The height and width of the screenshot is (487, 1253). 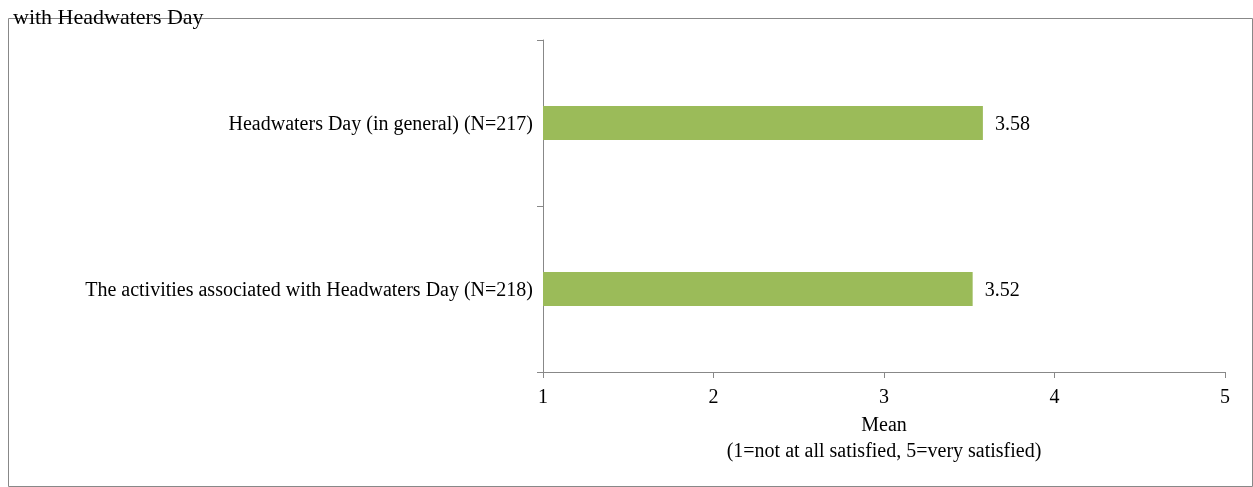 I want to click on data-label: 3.58, so click(x=1012, y=123).